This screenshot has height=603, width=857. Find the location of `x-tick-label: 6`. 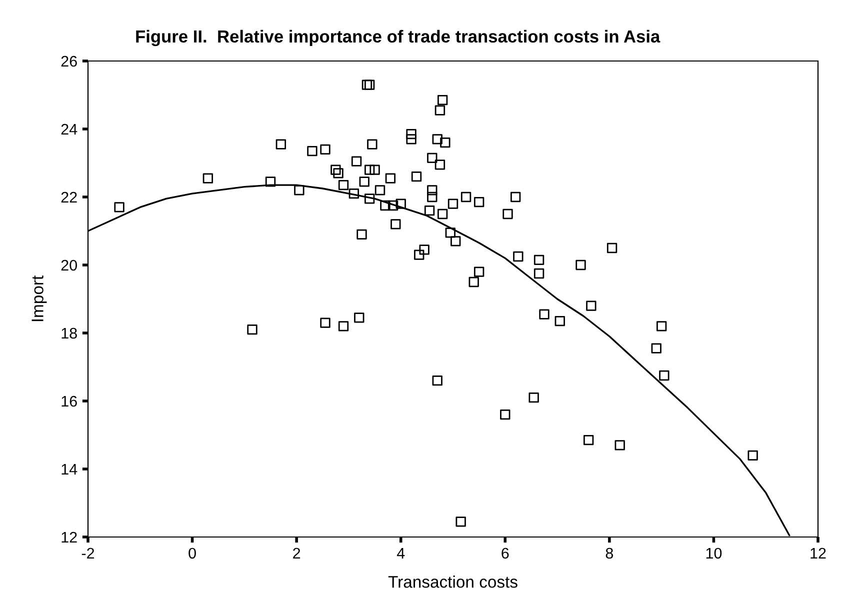

x-tick-label: 6 is located at coordinates (505, 553).